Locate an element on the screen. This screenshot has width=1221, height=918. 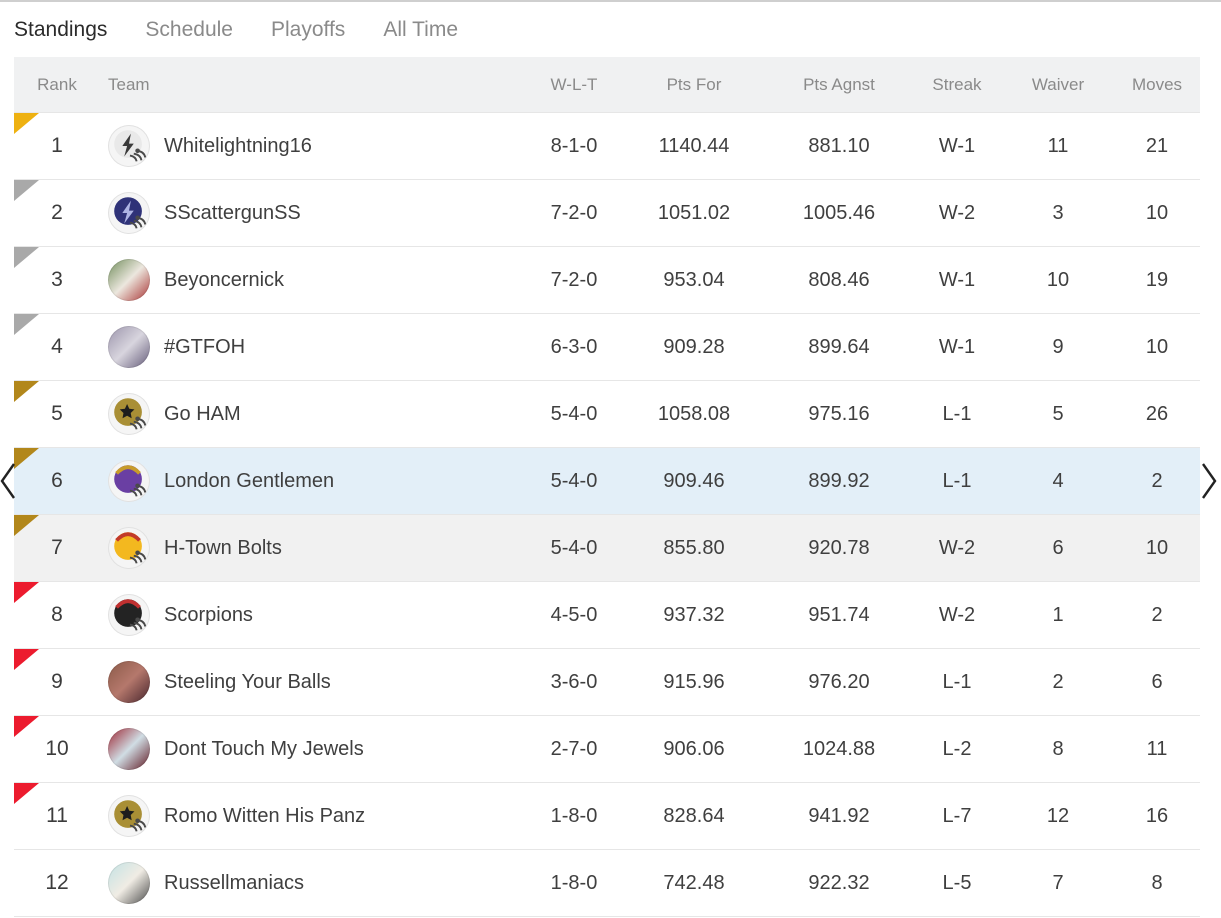
pts-agnst-value: 922.32 is located at coordinates (839, 882).